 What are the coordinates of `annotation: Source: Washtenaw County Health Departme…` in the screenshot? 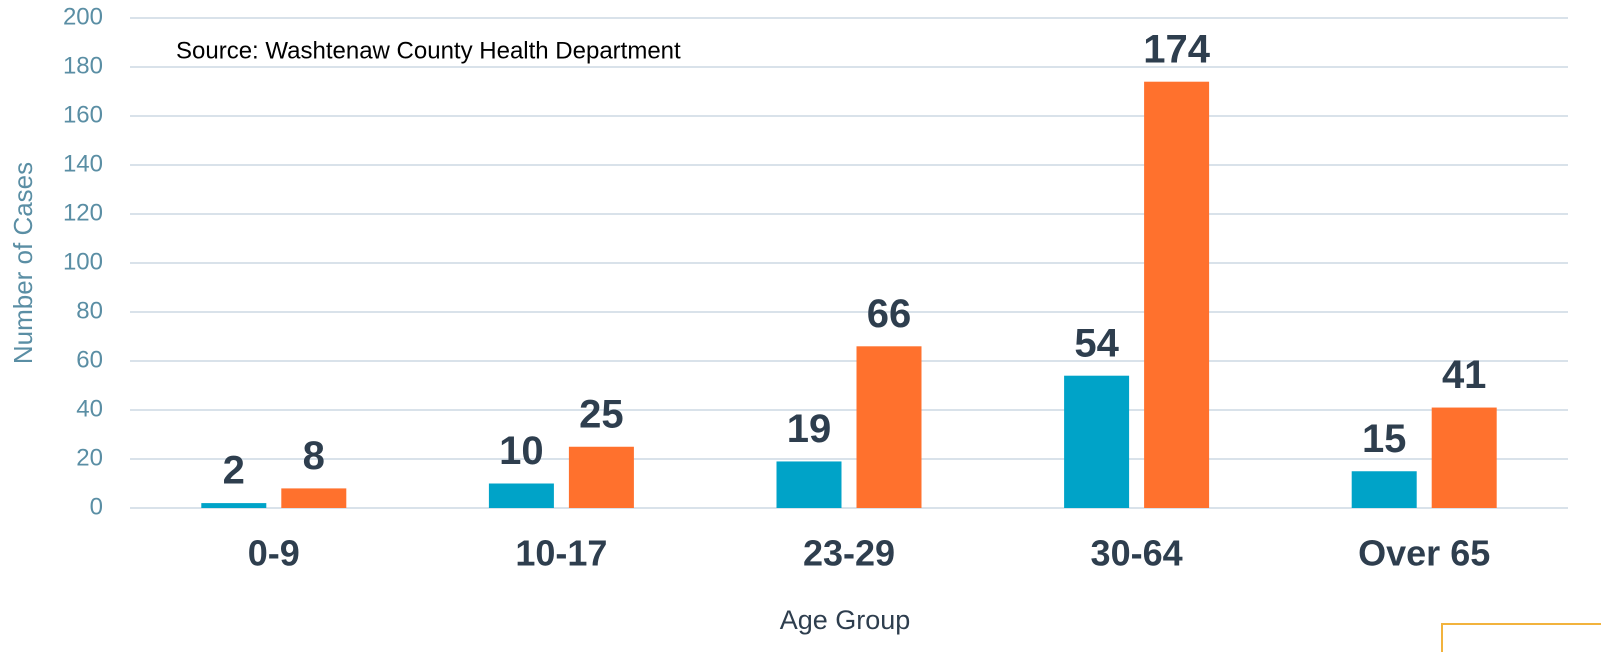 It's located at (428, 50).